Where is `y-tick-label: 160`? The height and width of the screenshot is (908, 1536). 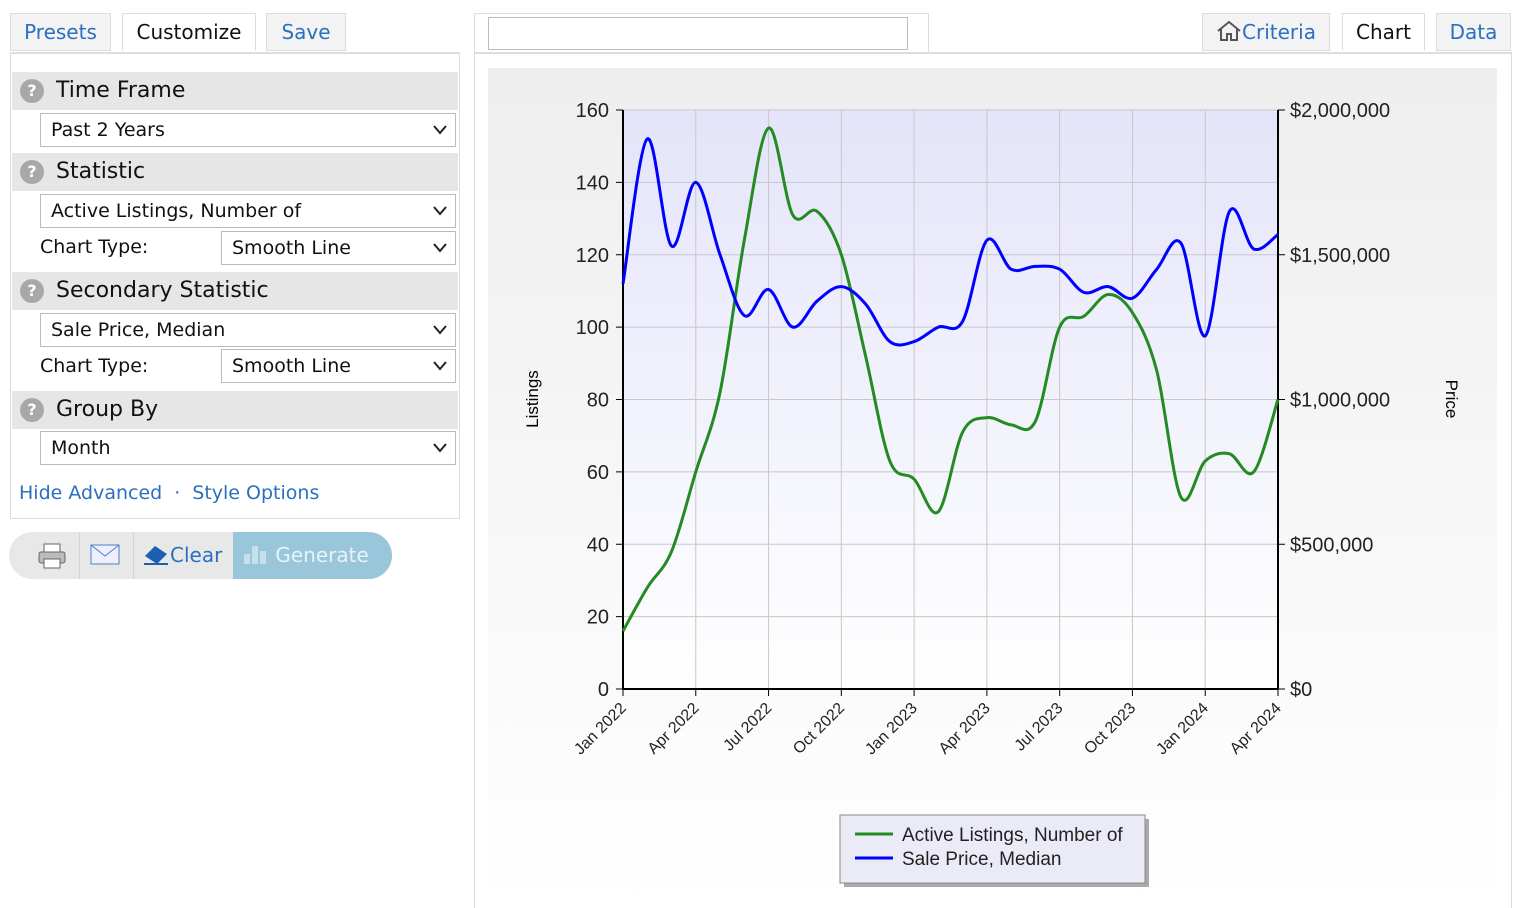 y-tick-label: 160 is located at coordinates (592, 111).